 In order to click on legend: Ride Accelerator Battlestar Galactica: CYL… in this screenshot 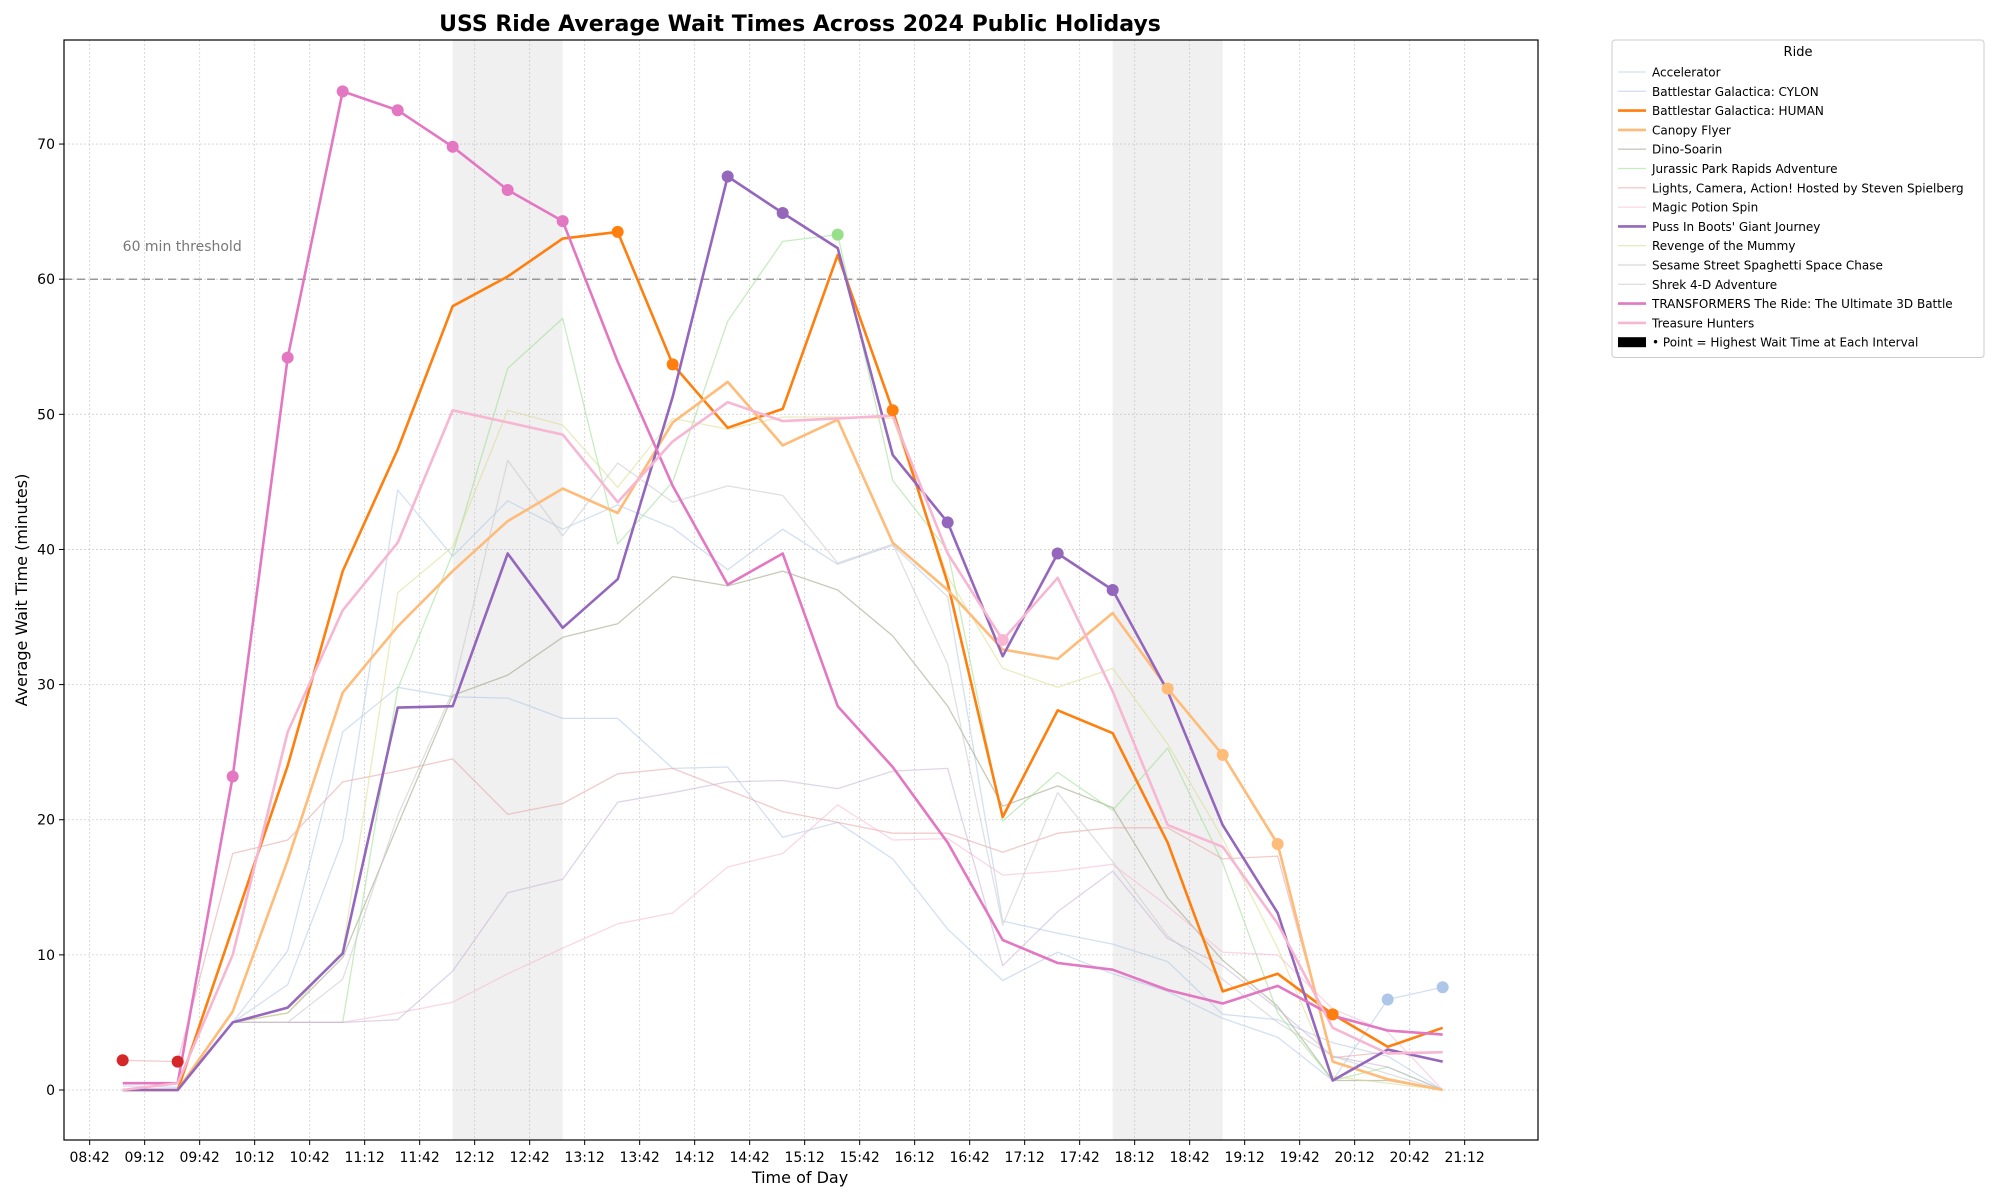, I will do `click(1798, 198)`.